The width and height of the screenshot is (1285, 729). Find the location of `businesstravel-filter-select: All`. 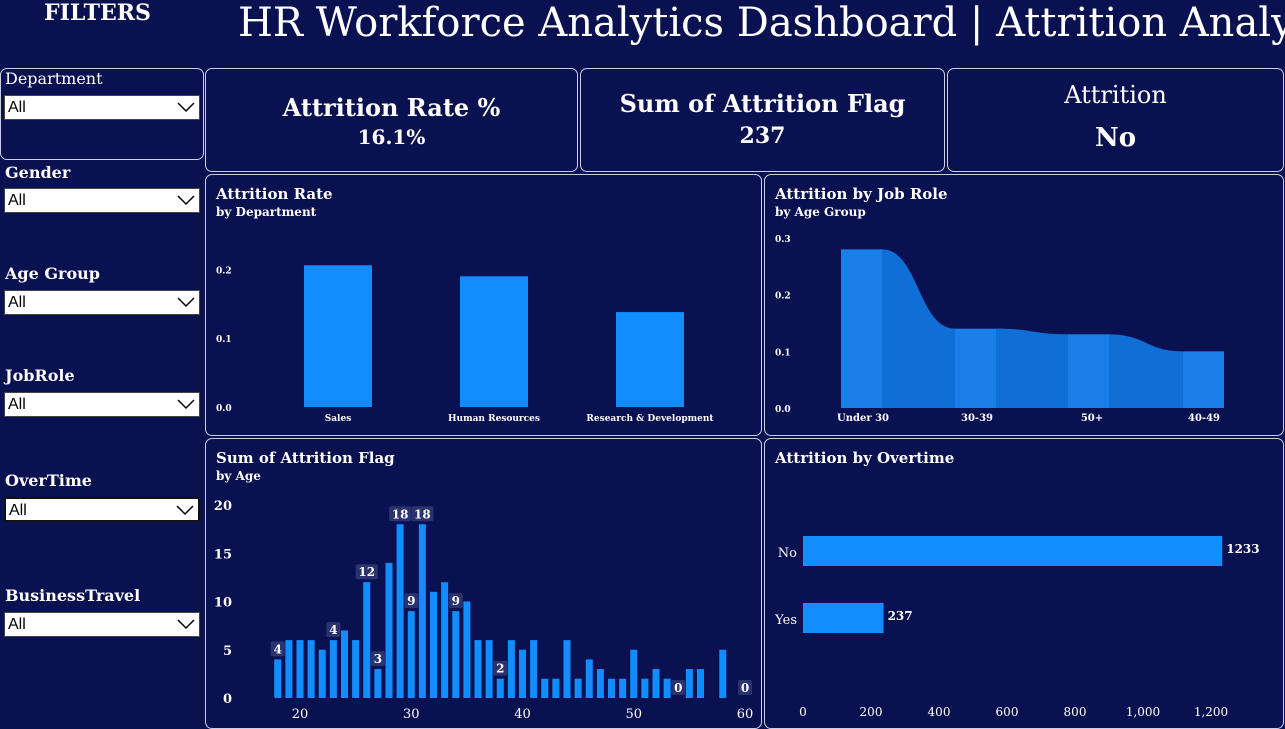

businesstravel-filter-select: All is located at coordinates (102, 624).